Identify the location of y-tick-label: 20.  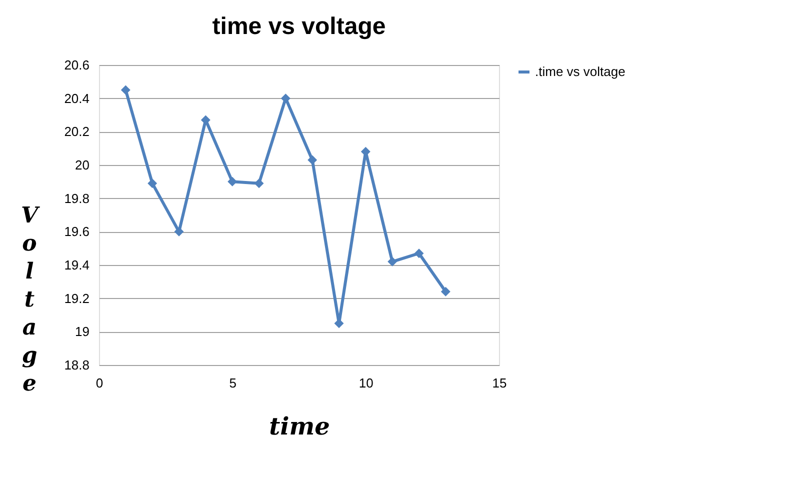
(82, 165).